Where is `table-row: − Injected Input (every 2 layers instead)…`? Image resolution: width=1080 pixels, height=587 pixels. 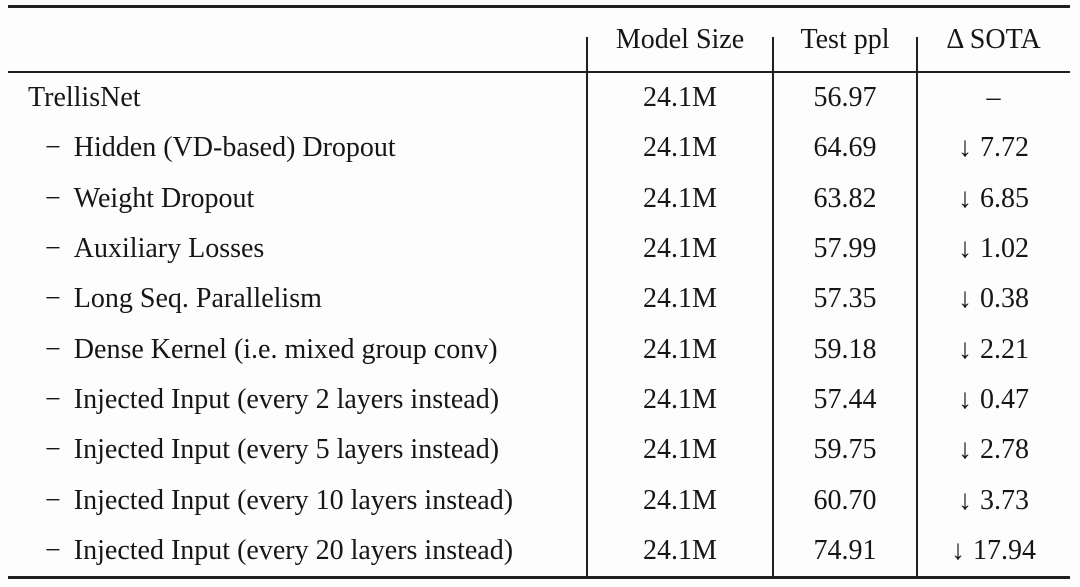 table-row: − Injected Input (every 2 layers instead)… is located at coordinates (539, 400).